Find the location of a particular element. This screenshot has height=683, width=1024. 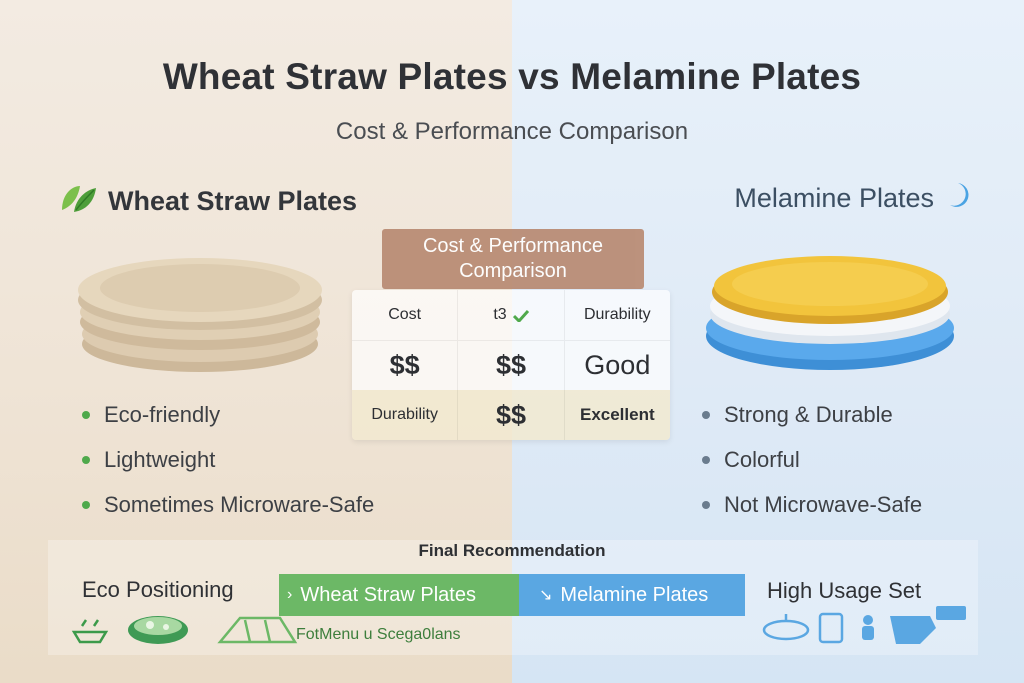

wheat-recommendation-button: › Wheat Straw Plates is located at coordinates (399, 595).